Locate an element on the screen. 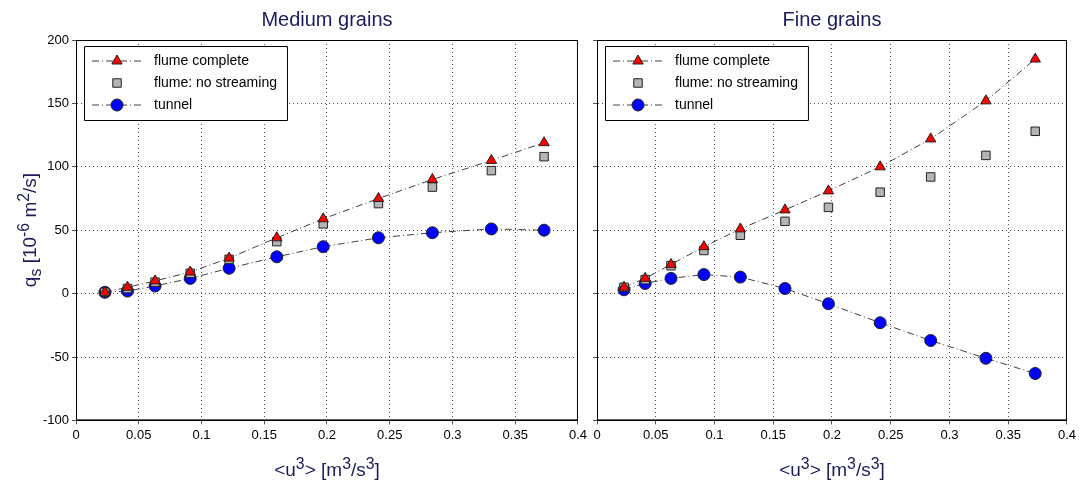  y-tick-label: -50 is located at coordinates (60, 356).